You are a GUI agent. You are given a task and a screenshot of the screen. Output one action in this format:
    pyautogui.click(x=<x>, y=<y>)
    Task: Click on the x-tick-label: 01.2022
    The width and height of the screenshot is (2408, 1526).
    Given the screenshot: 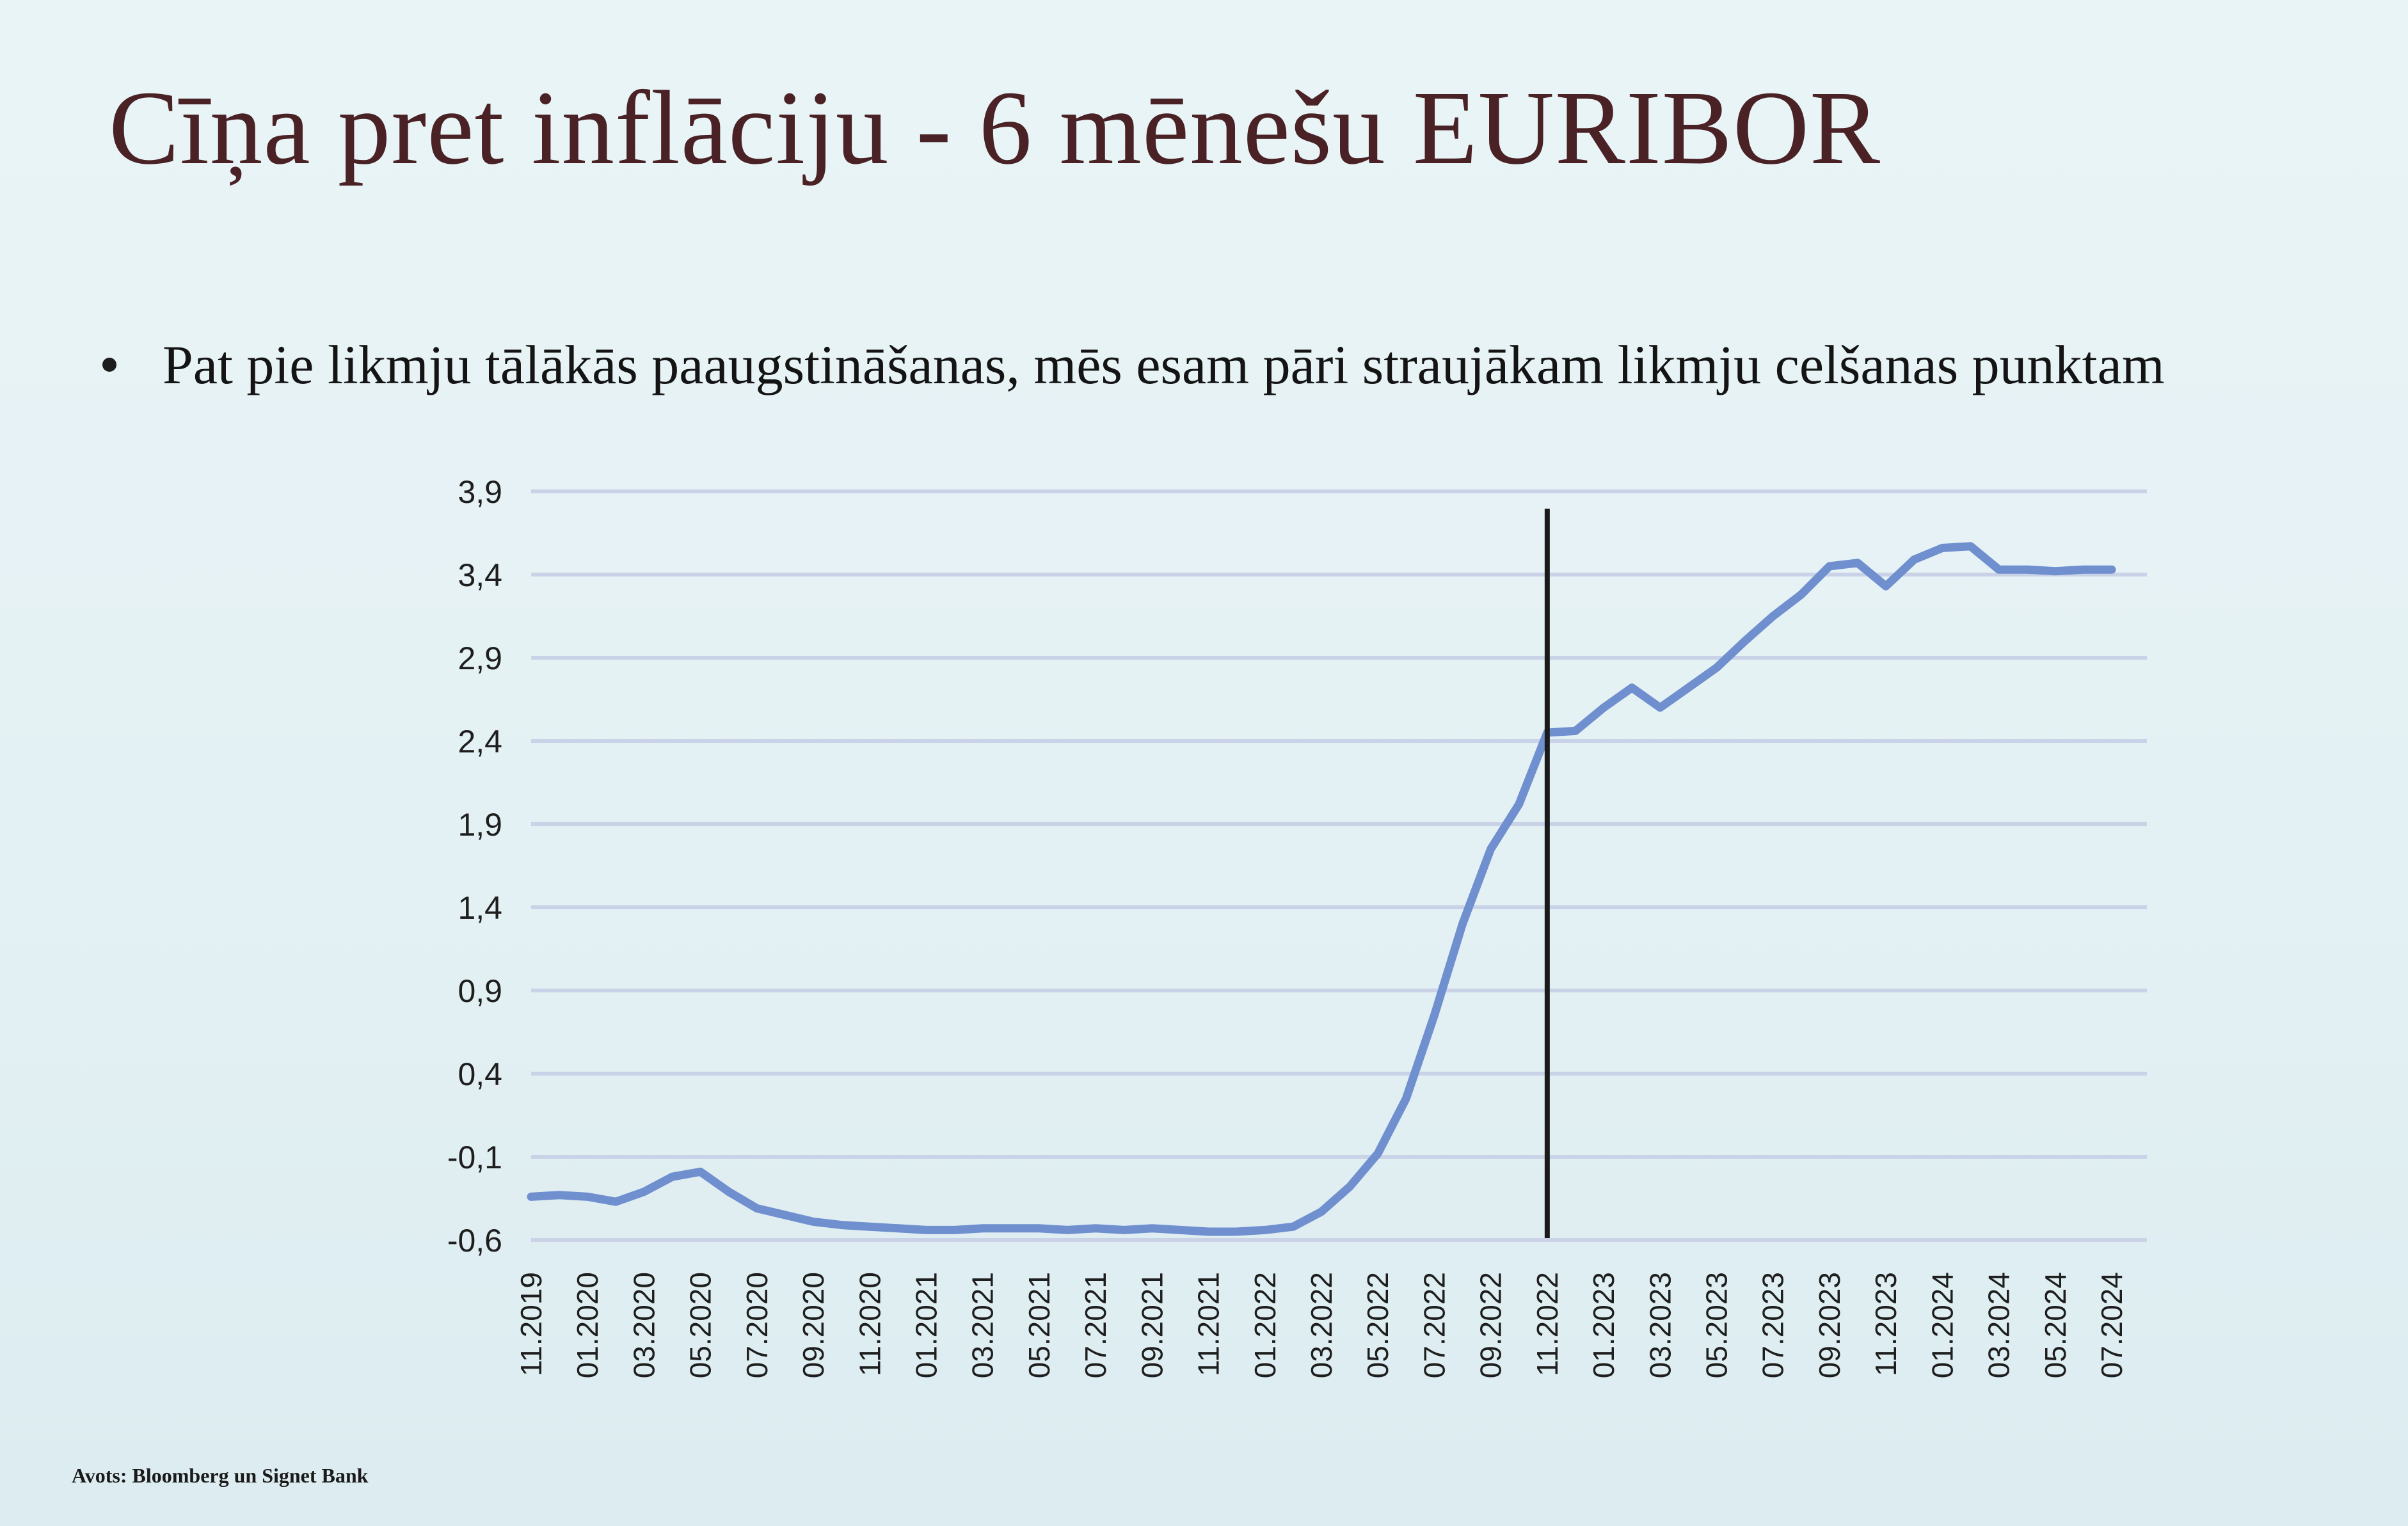 What is the action you would take?
    pyautogui.click(x=1265, y=1325)
    